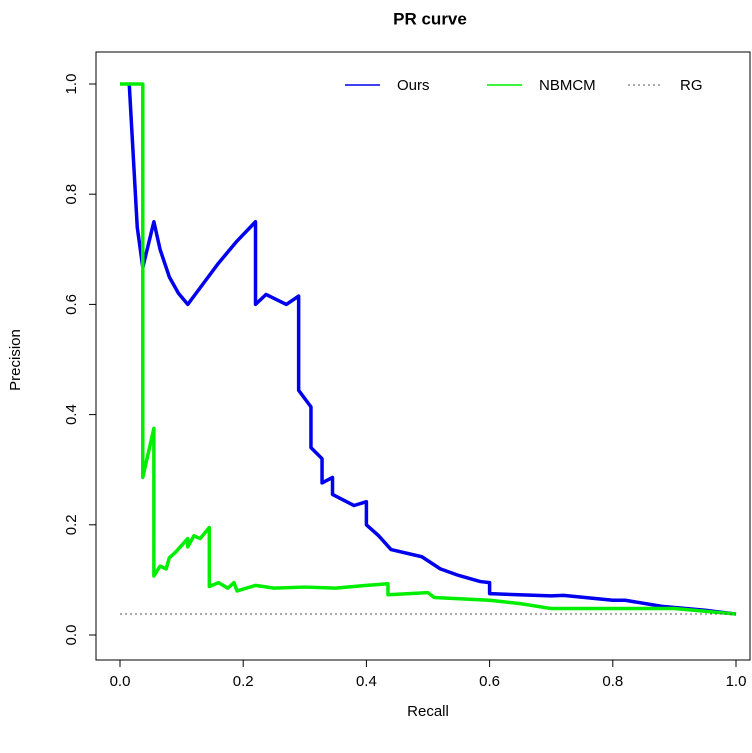  I want to click on legend-label: NBMCM, so click(567, 85).